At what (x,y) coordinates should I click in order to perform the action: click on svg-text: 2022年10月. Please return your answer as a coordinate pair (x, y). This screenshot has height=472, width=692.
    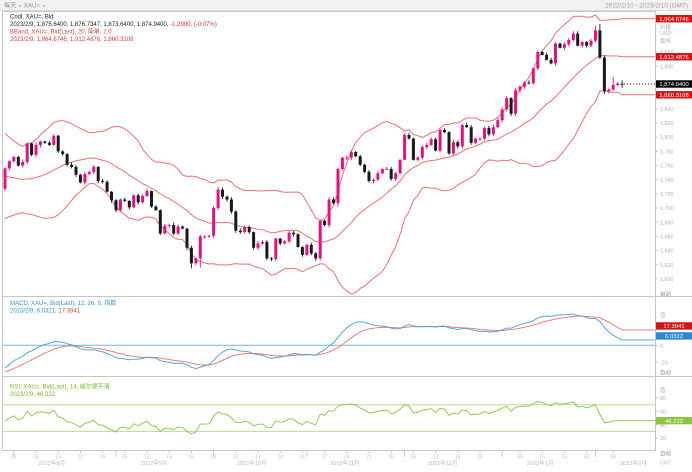
    Looking at the image, I should click on (252, 463).